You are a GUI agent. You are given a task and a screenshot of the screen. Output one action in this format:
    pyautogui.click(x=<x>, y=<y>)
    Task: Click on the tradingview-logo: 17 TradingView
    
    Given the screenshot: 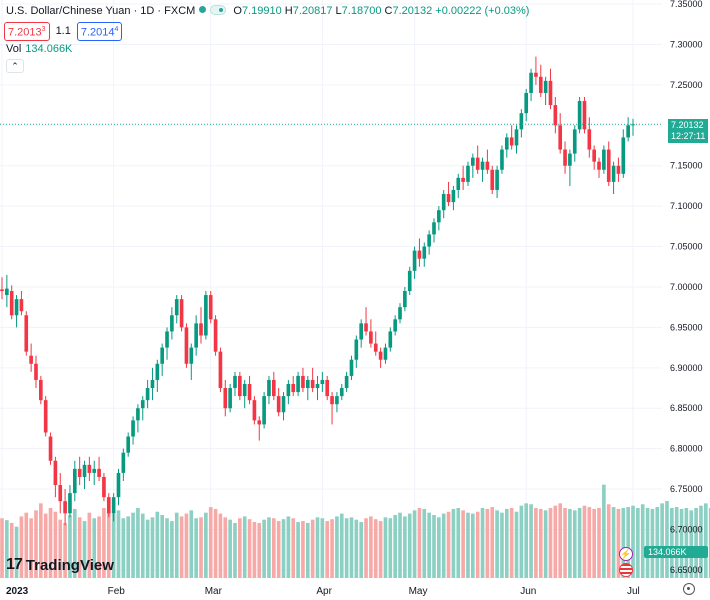 What is the action you would take?
    pyautogui.click(x=60, y=565)
    